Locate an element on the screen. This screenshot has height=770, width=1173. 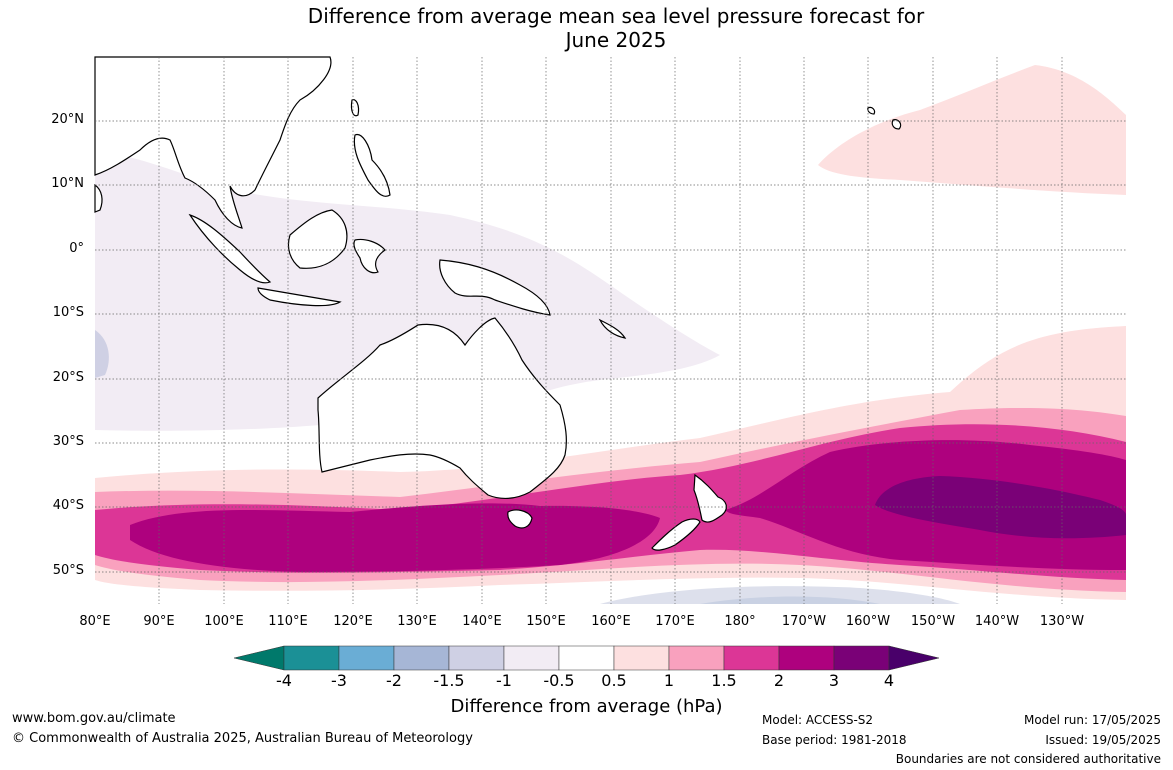
colorbar-tick-label: -2 is located at coordinates (394, 680).